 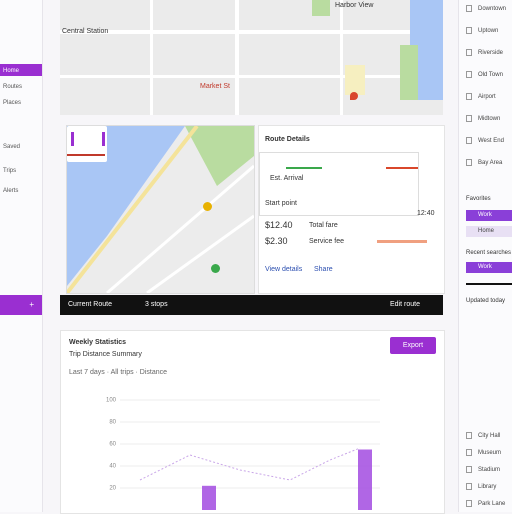 What do you see at coordinates (251, 305) in the screenshot?
I see `toolbar: Current Route 3 stops Edit route` at bounding box center [251, 305].